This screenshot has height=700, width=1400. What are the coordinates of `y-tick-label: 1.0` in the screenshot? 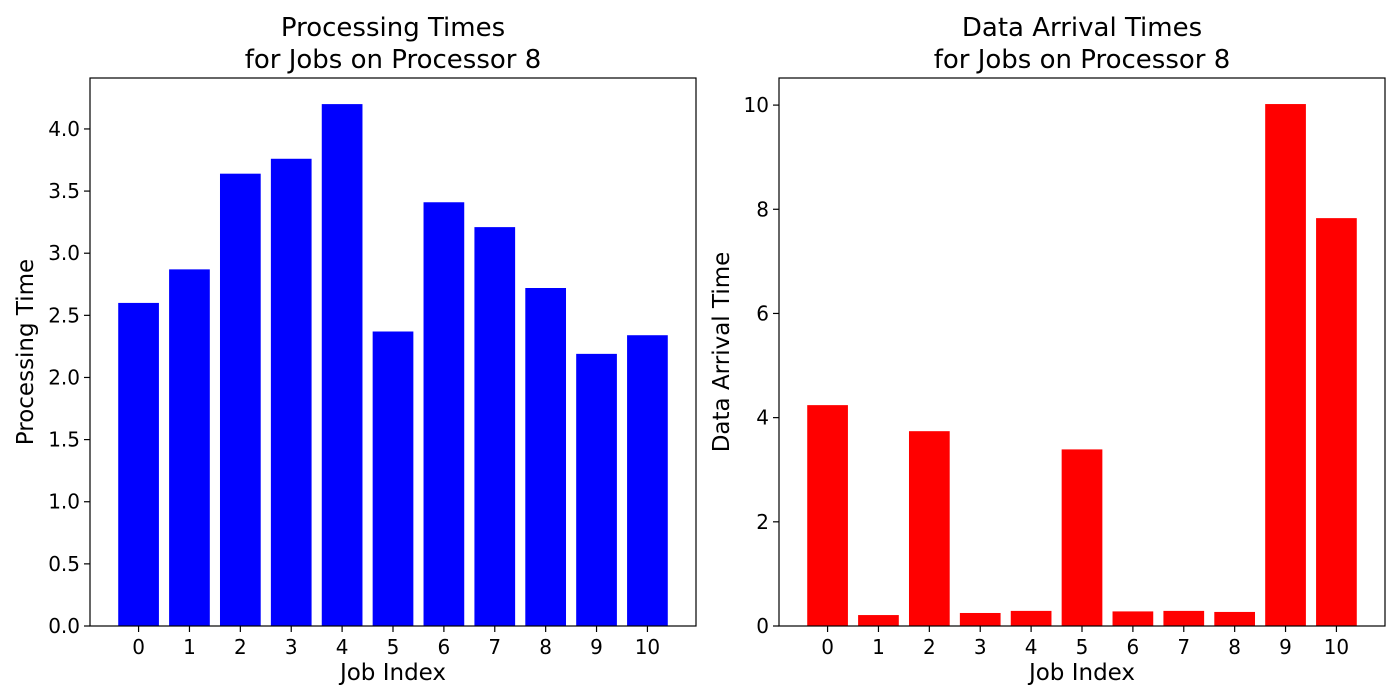 It's located at (64, 502).